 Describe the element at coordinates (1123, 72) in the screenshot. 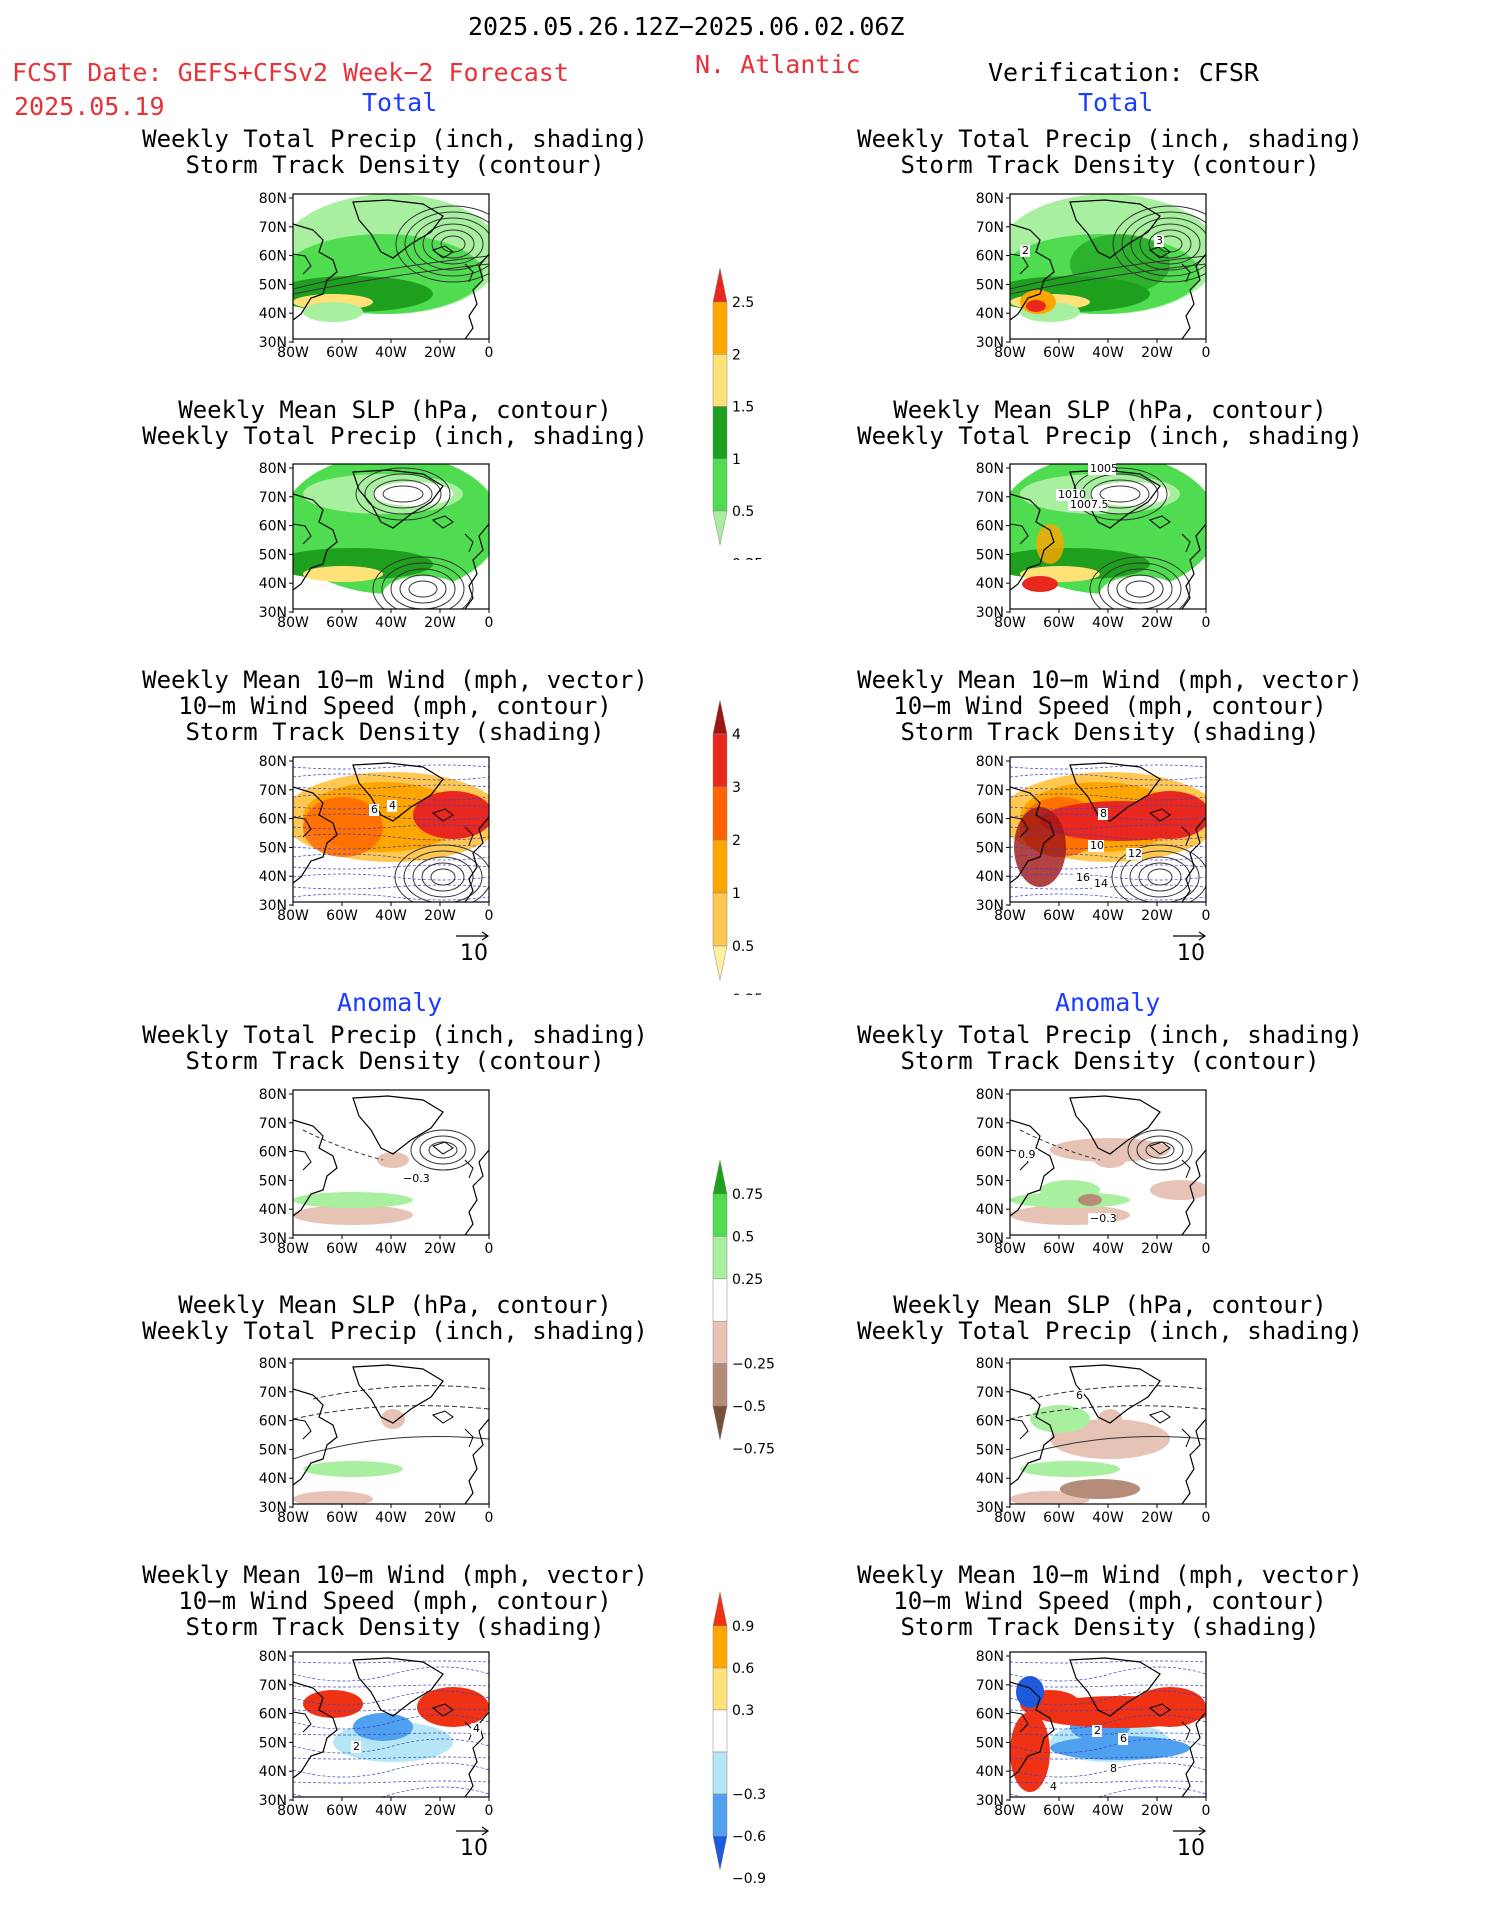

I see `verification-label: Verification: CFSR` at that location.